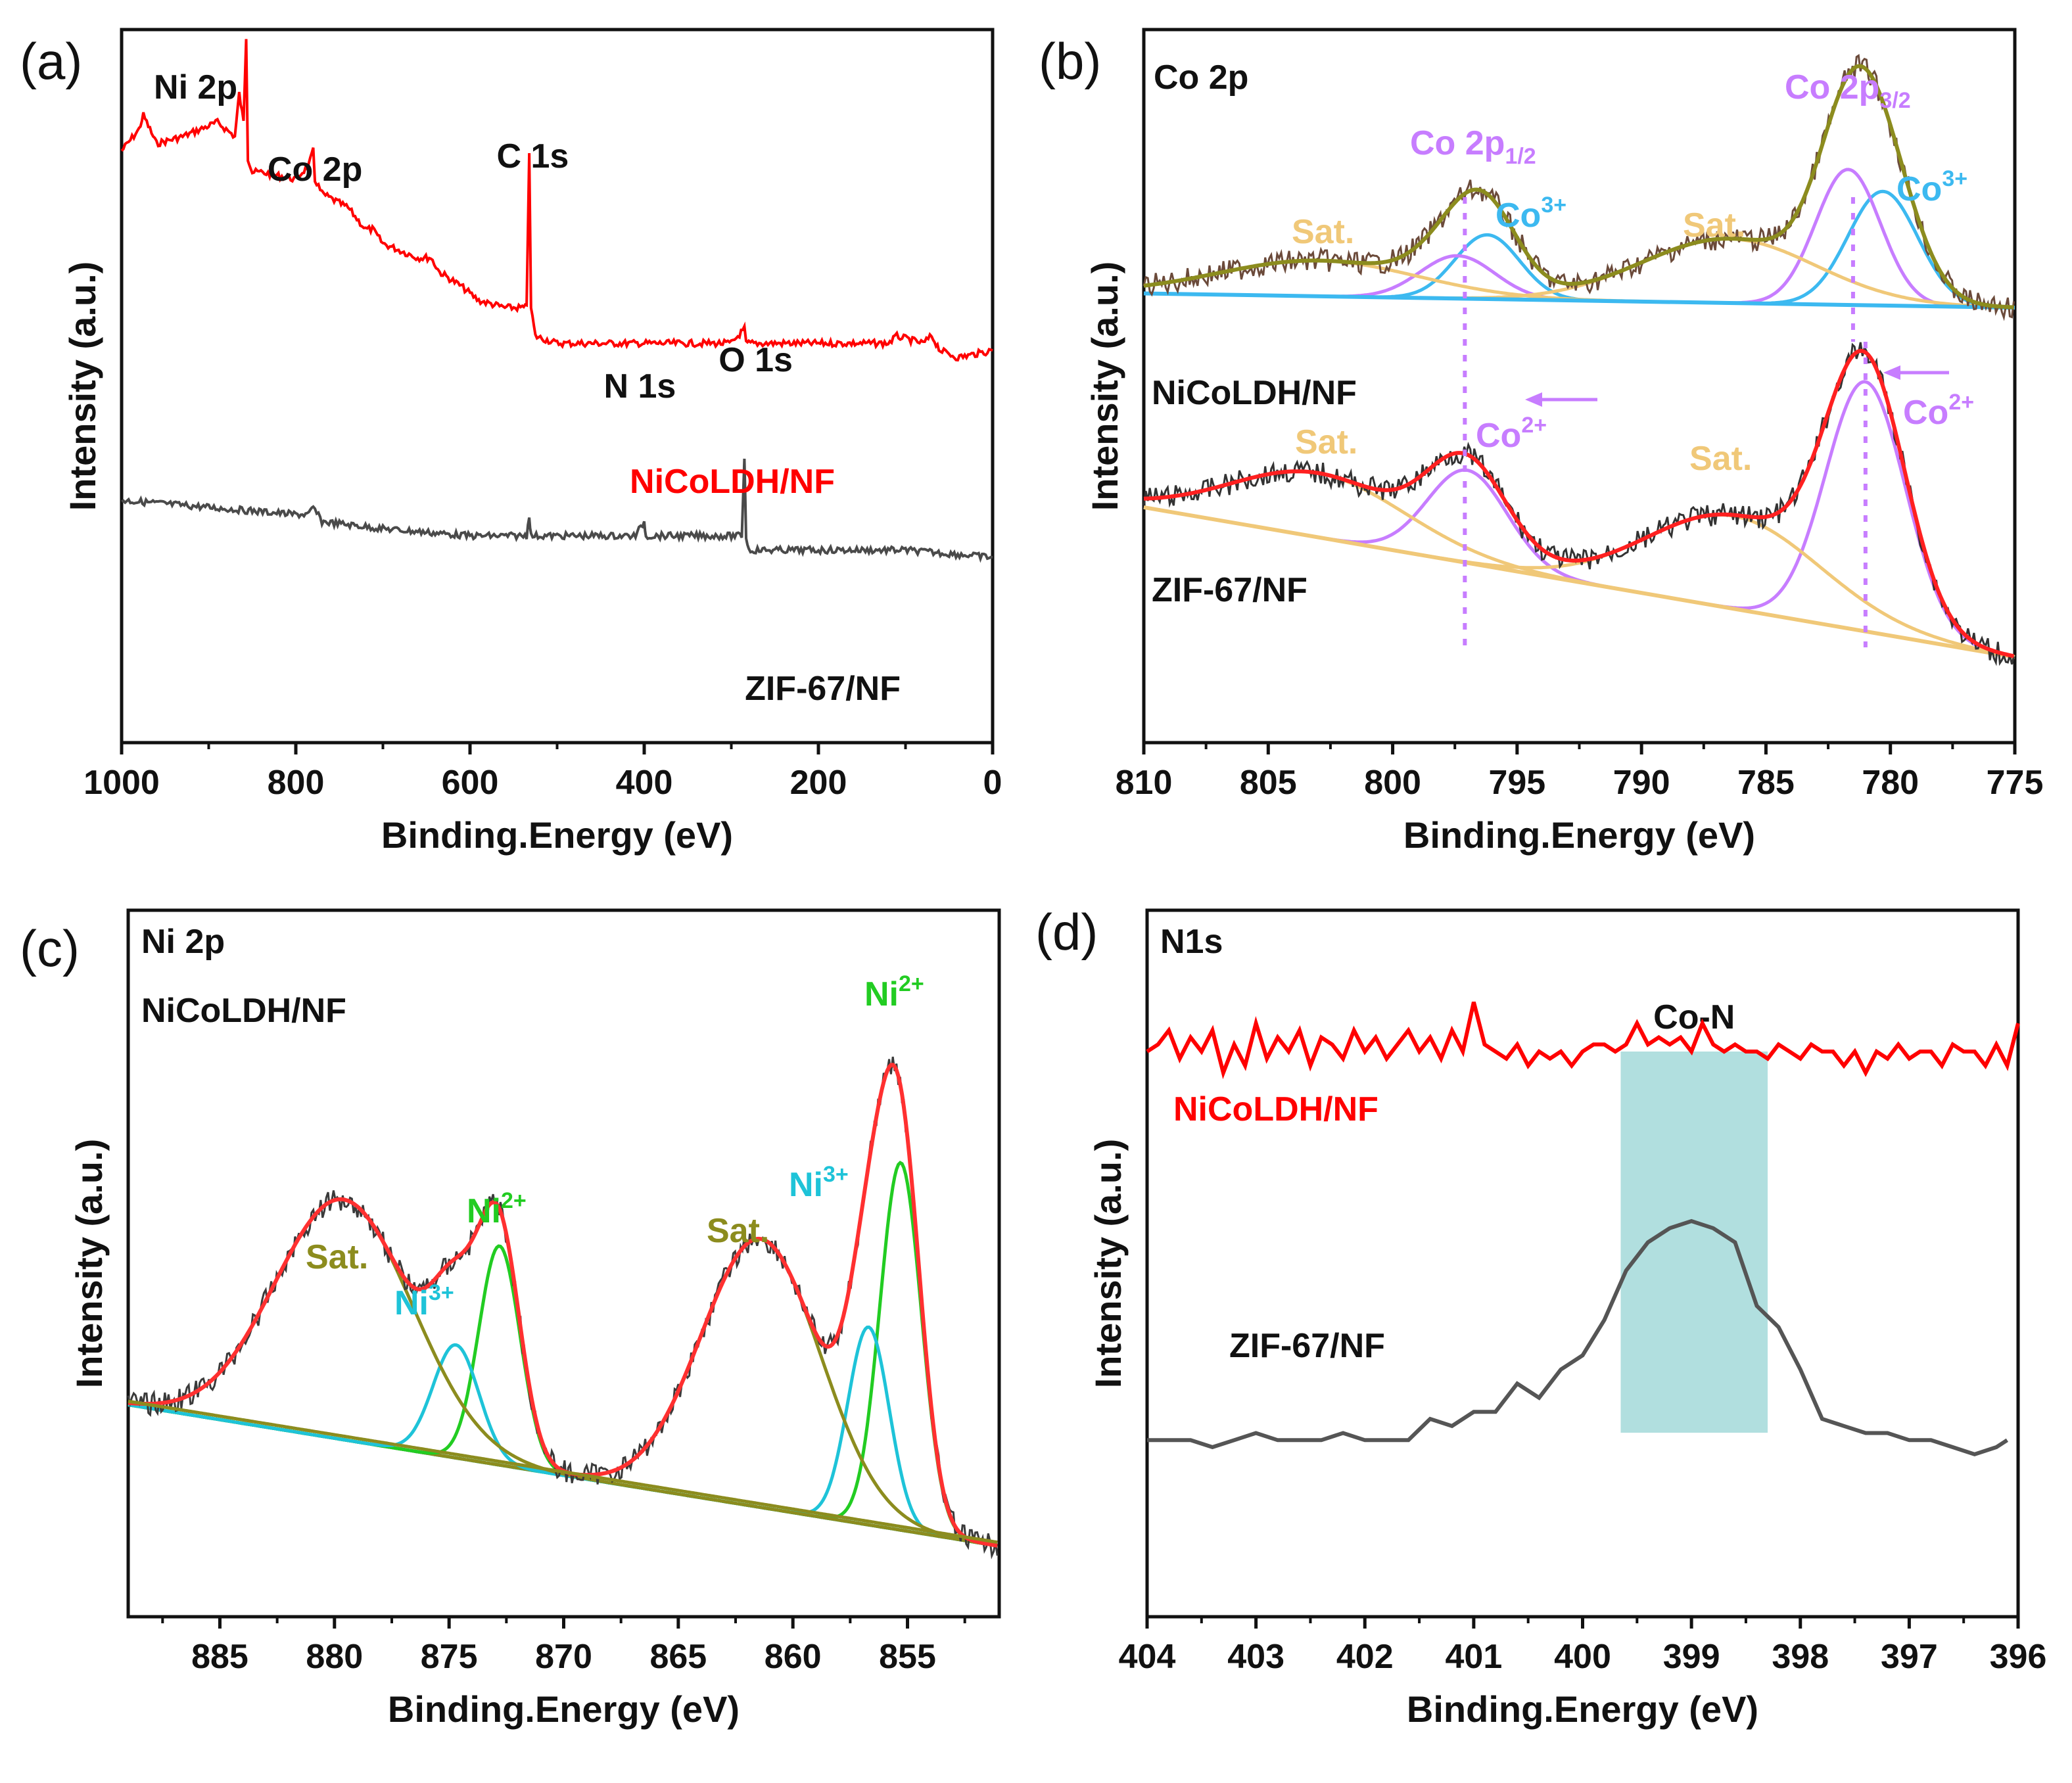 The width and height of the screenshot is (2072, 1783). Describe the element at coordinates (1579, 582) in the screenshot. I see `fit-baseline-zif67` at that location.